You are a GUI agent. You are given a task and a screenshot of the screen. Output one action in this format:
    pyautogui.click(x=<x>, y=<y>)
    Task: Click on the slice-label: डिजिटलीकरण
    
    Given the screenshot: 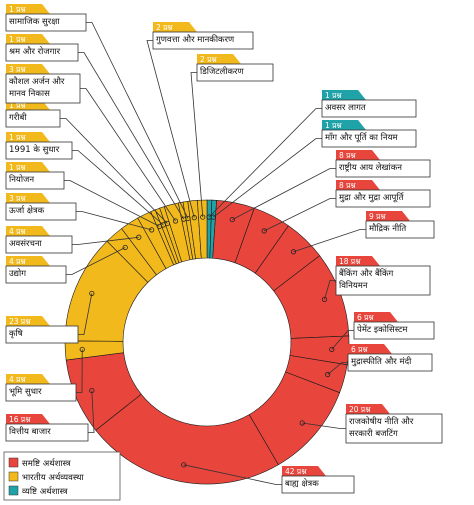 What is the action you would take?
    pyautogui.click(x=222, y=71)
    